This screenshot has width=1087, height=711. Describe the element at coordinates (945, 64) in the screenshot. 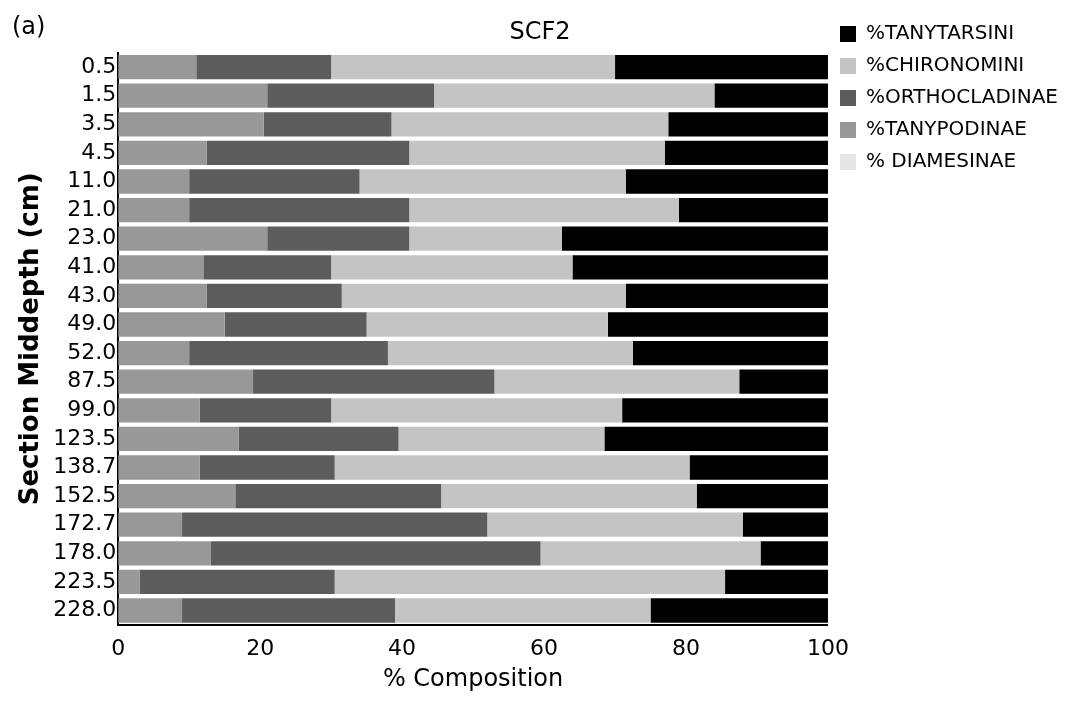

I see `legend-label: %CHIRONOMINI` at that location.